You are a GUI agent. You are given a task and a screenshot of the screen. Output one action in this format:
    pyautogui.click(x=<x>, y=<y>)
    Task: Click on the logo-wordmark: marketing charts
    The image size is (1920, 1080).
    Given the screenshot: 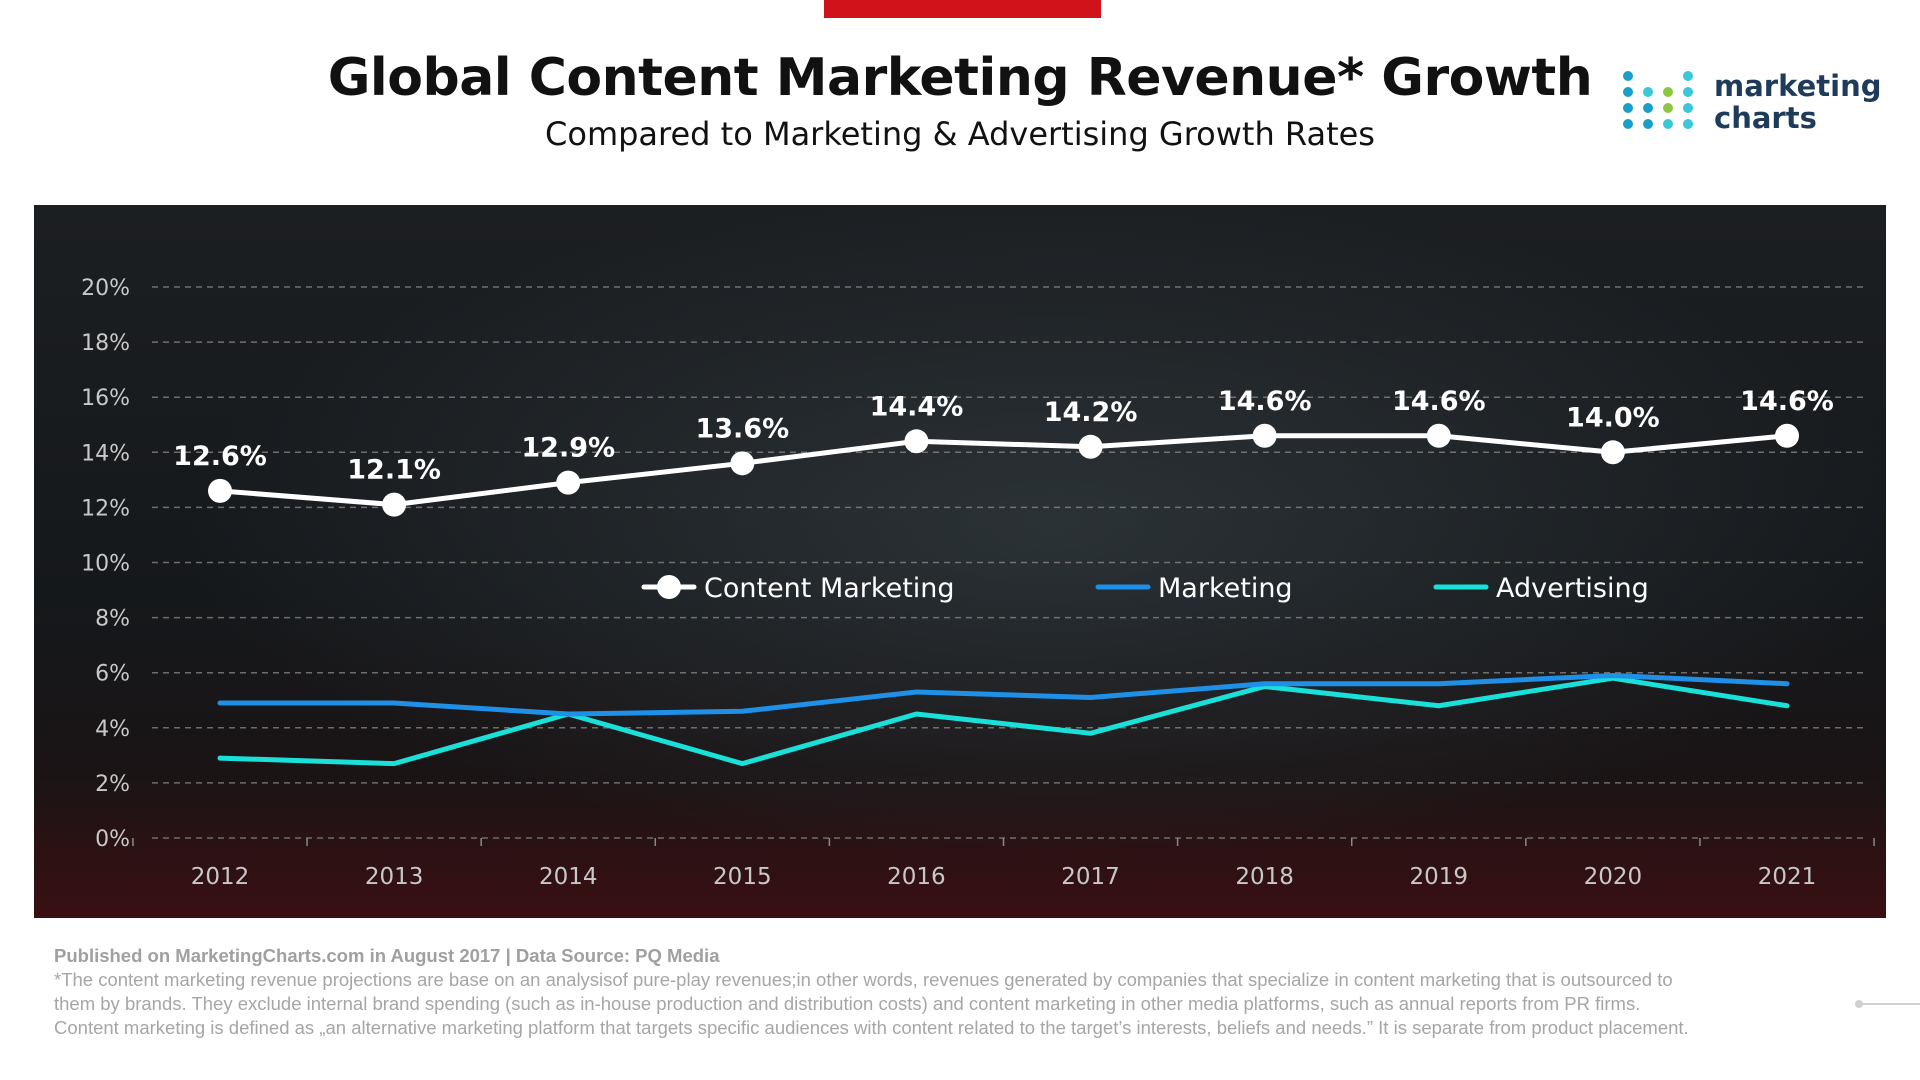 What is the action you would take?
    pyautogui.click(x=1797, y=102)
    